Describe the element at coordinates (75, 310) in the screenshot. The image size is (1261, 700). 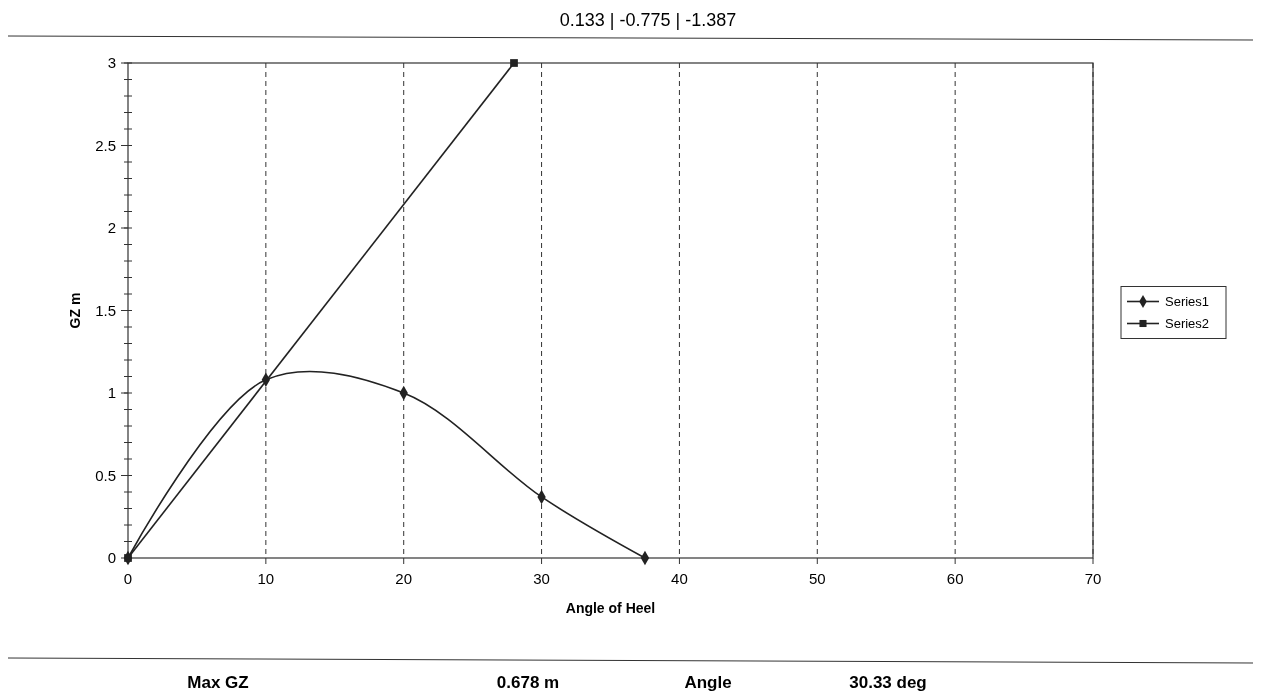
I see `y-axis-title: GZ m` at that location.